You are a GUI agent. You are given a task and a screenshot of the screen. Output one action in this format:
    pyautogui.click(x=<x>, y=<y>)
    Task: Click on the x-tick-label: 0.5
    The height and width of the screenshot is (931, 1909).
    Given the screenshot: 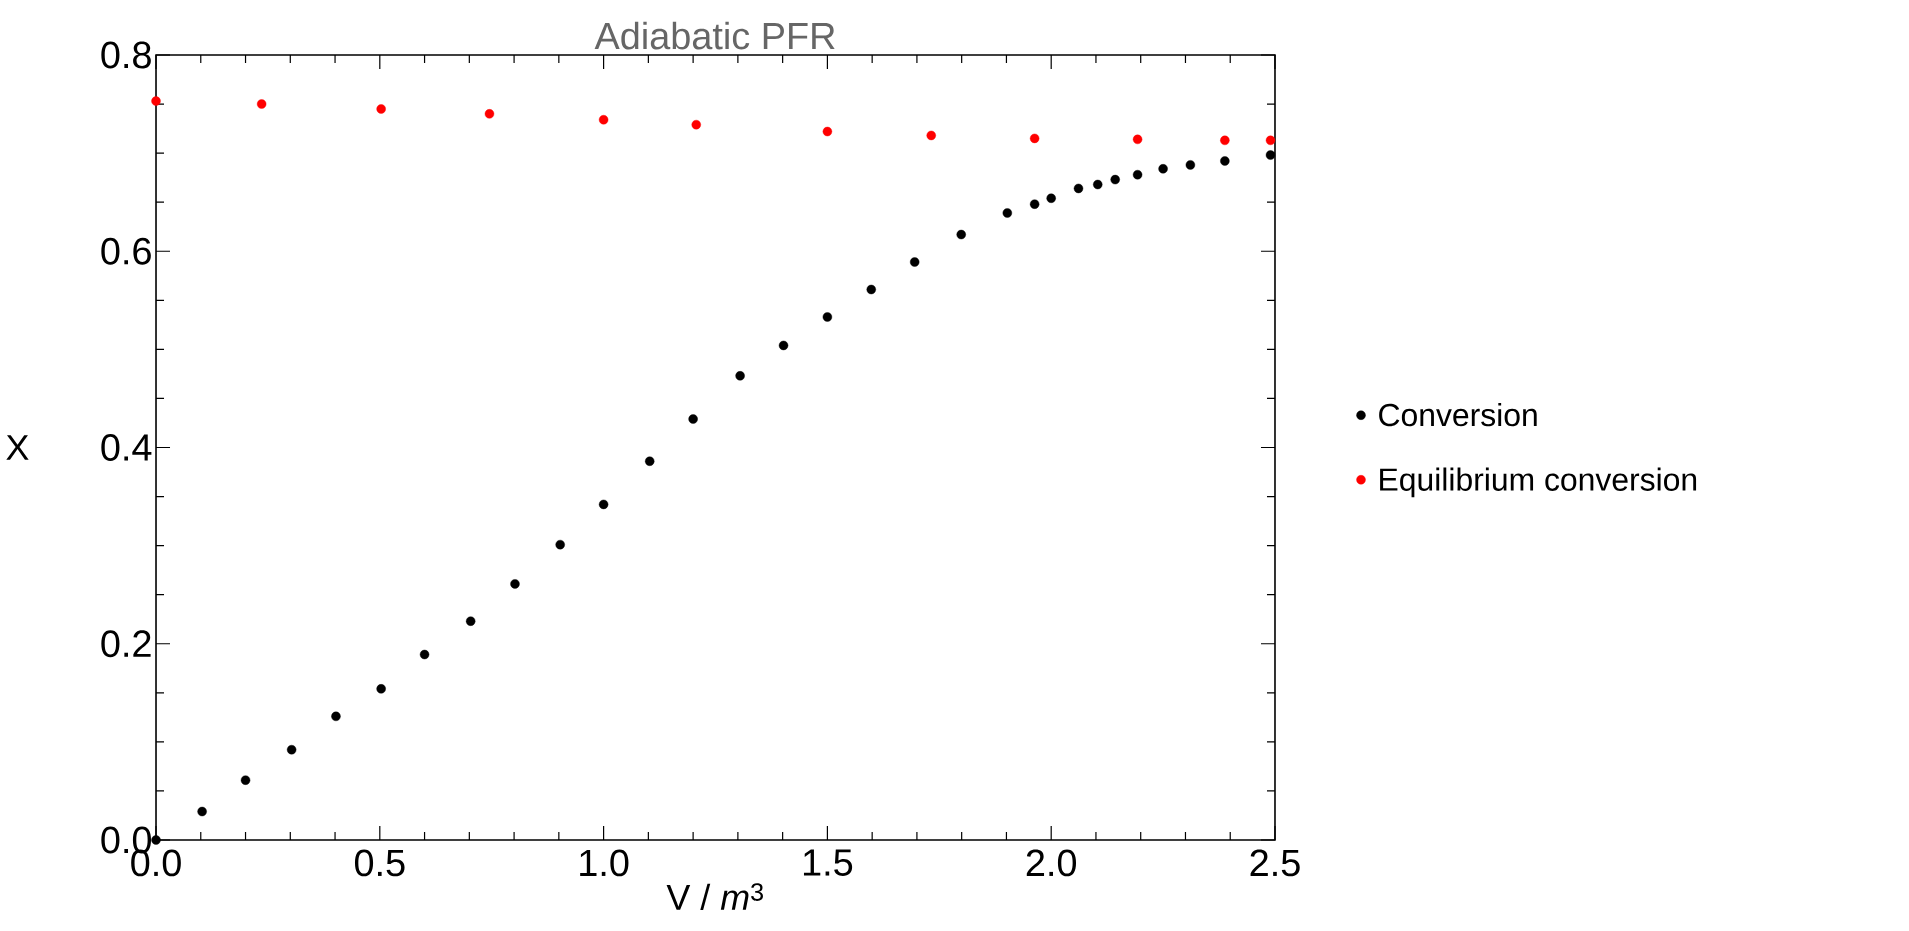 What is the action you would take?
    pyautogui.click(x=379, y=863)
    